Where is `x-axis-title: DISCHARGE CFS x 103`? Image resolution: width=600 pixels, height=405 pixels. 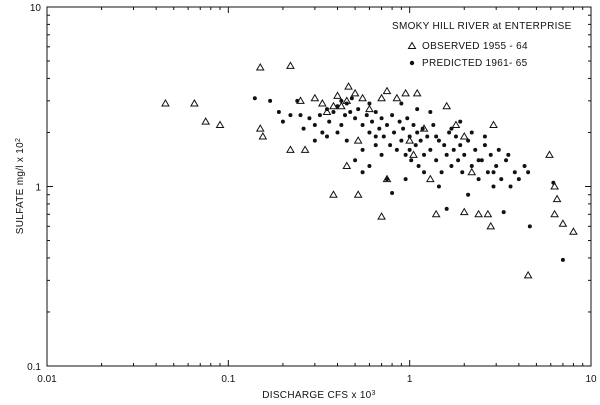
x-axis-title: DISCHARGE CFS x 103 is located at coordinates (319, 396).